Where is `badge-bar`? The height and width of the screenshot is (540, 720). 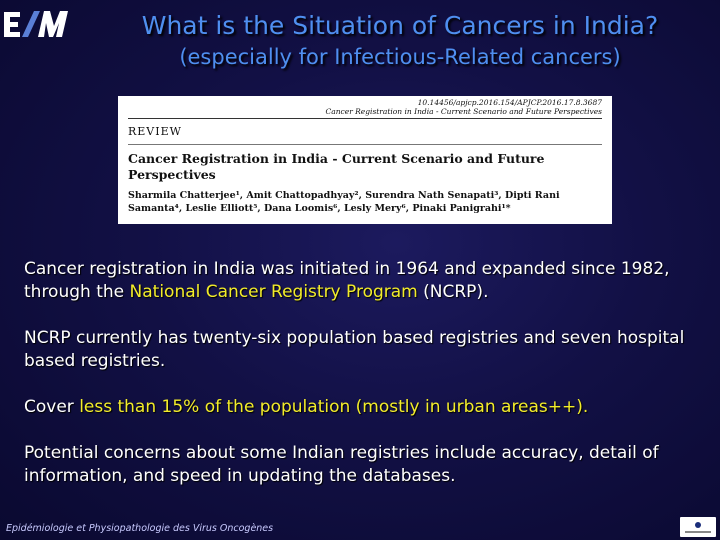 badge-bar is located at coordinates (698, 531).